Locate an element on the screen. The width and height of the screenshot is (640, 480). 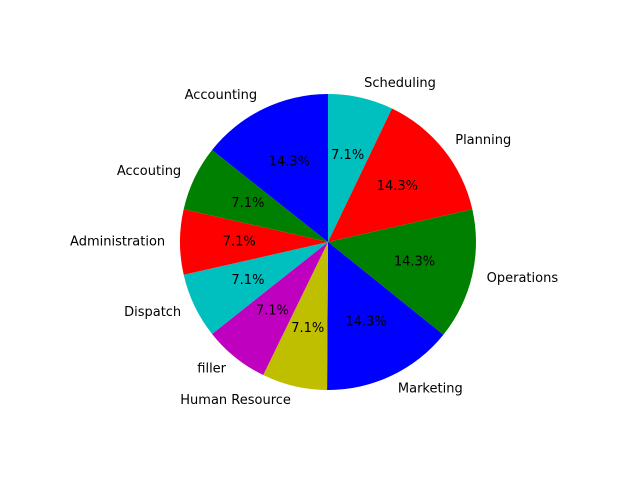
pie-percent-label-accounting: 14.3% is located at coordinates (289, 162).